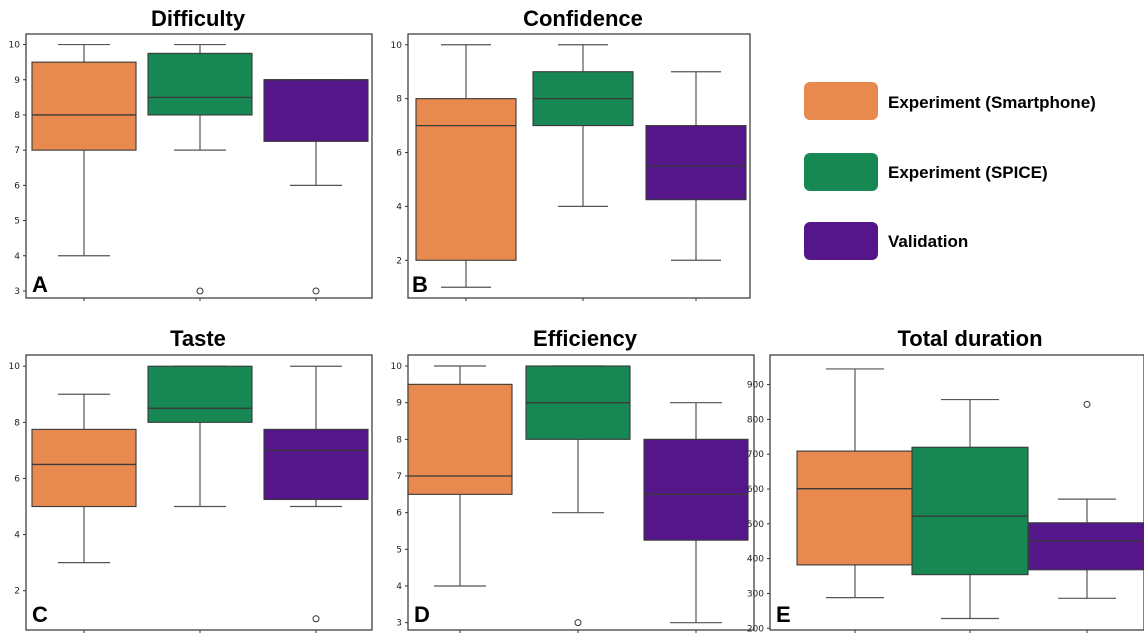  What do you see at coordinates (841, 101) in the screenshot?
I see `legend-swatch-smartphone` at bounding box center [841, 101].